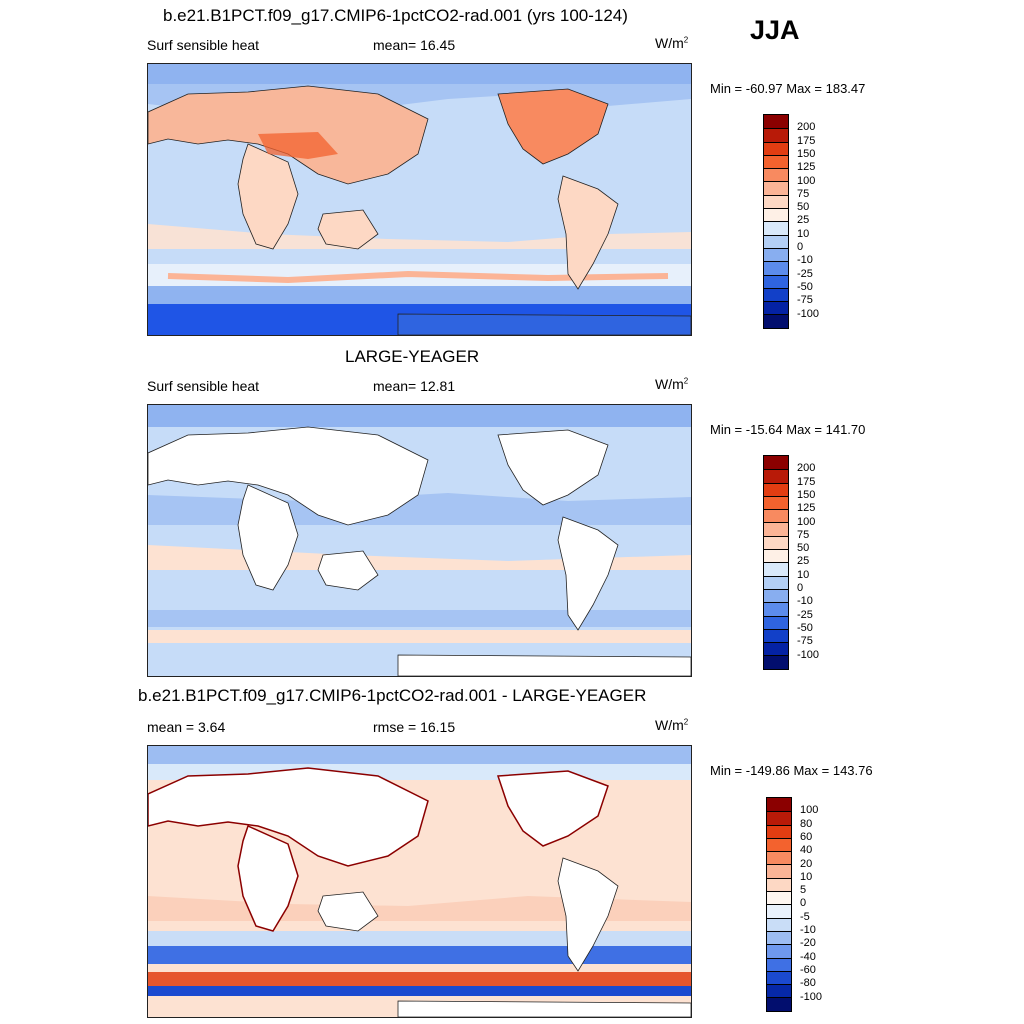 Image resolution: width=1024 pixels, height=1024 pixels. Describe the element at coordinates (805, 627) in the screenshot. I see `colorbar-tick-label: -50` at that location.